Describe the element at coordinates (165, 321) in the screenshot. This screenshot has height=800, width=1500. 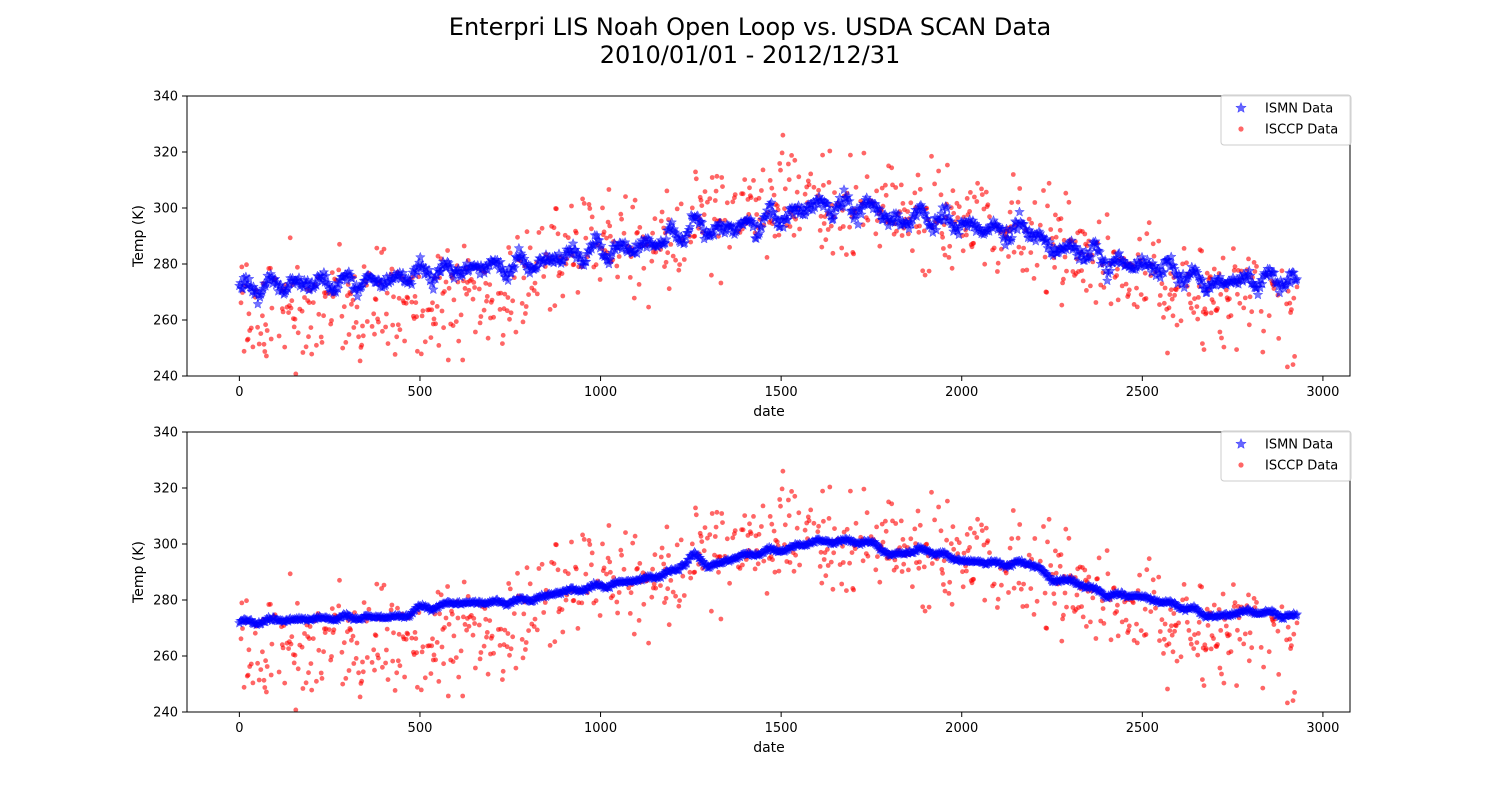
I see `y-tick-label: 260` at that location.